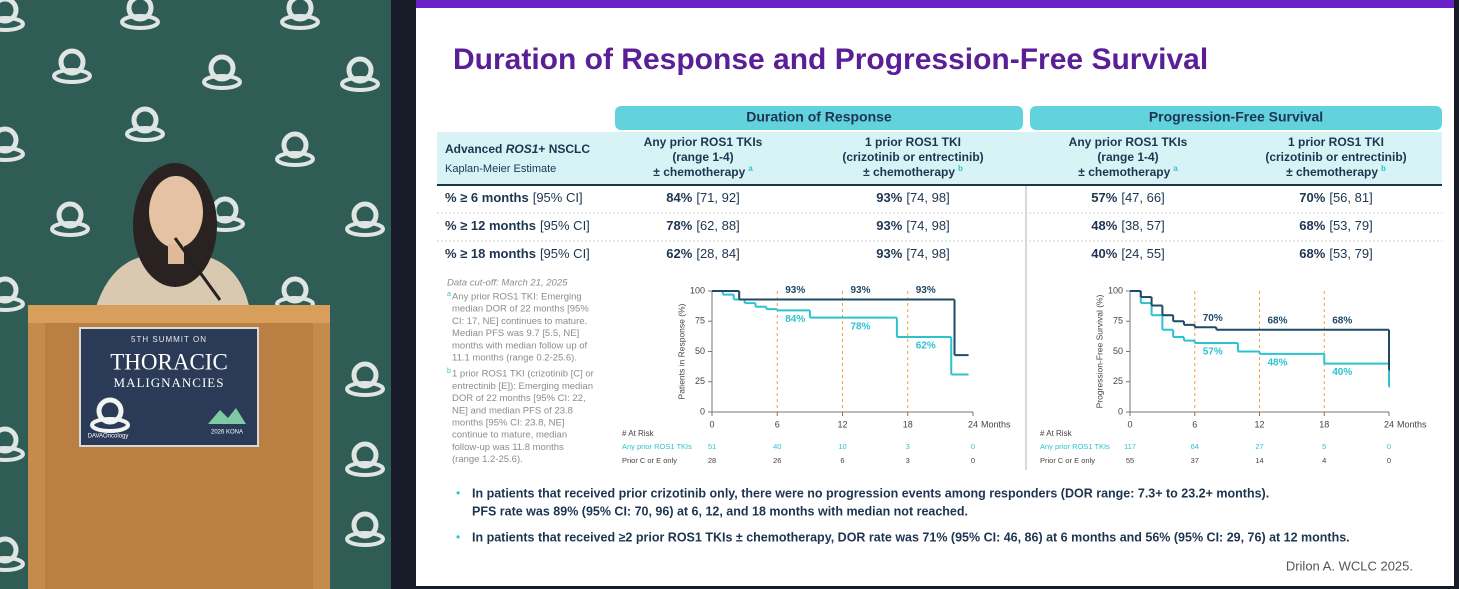 This screenshot has height=589, width=1459. Describe the element at coordinates (487, 459) in the screenshot. I see `footnote-line: (range 1.2-25.6).` at that location.